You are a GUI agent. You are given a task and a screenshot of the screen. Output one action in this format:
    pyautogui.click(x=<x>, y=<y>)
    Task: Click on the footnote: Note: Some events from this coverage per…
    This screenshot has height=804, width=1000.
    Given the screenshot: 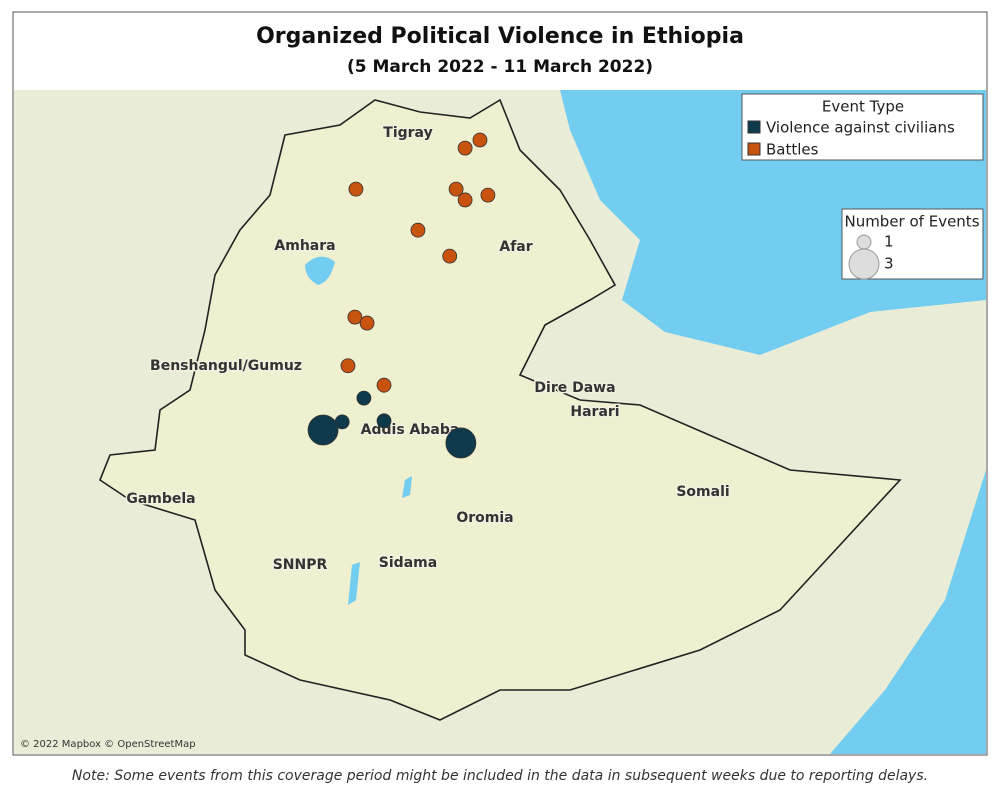 What is the action you would take?
    pyautogui.click(x=500, y=776)
    